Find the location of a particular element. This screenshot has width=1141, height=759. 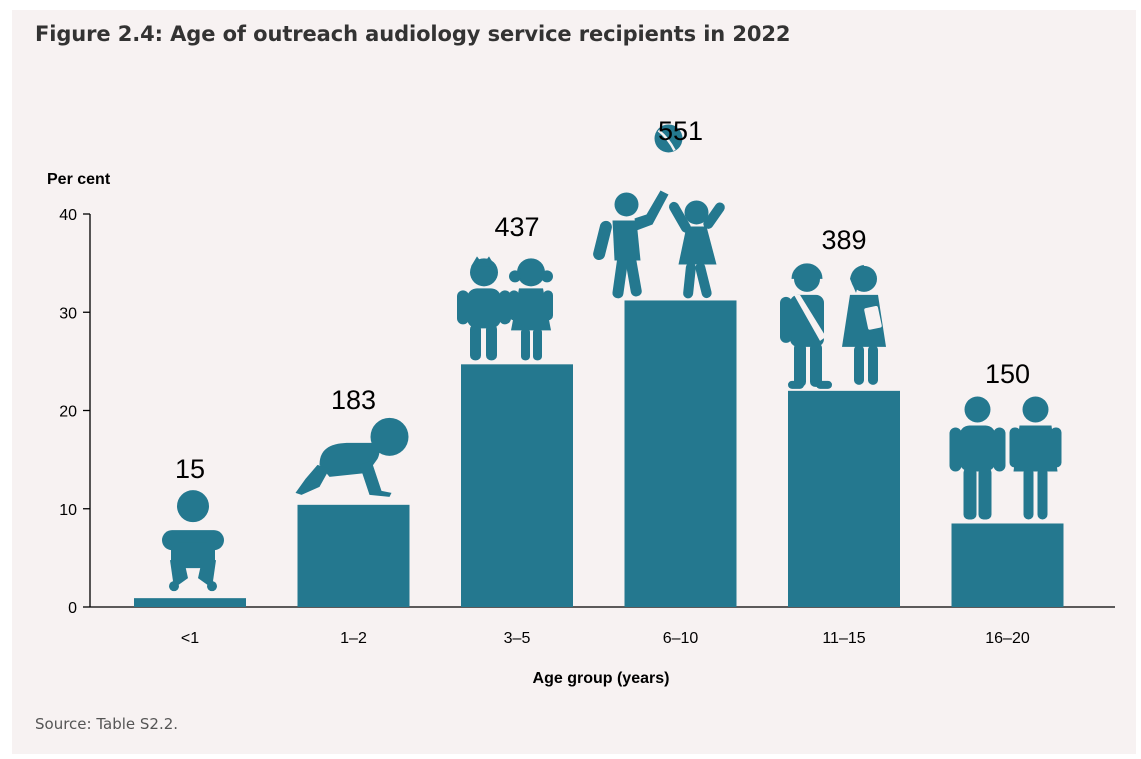

x-axis: <1 1–2 3–5 6–10 11–15 16–20 is located at coordinates (602, 626).